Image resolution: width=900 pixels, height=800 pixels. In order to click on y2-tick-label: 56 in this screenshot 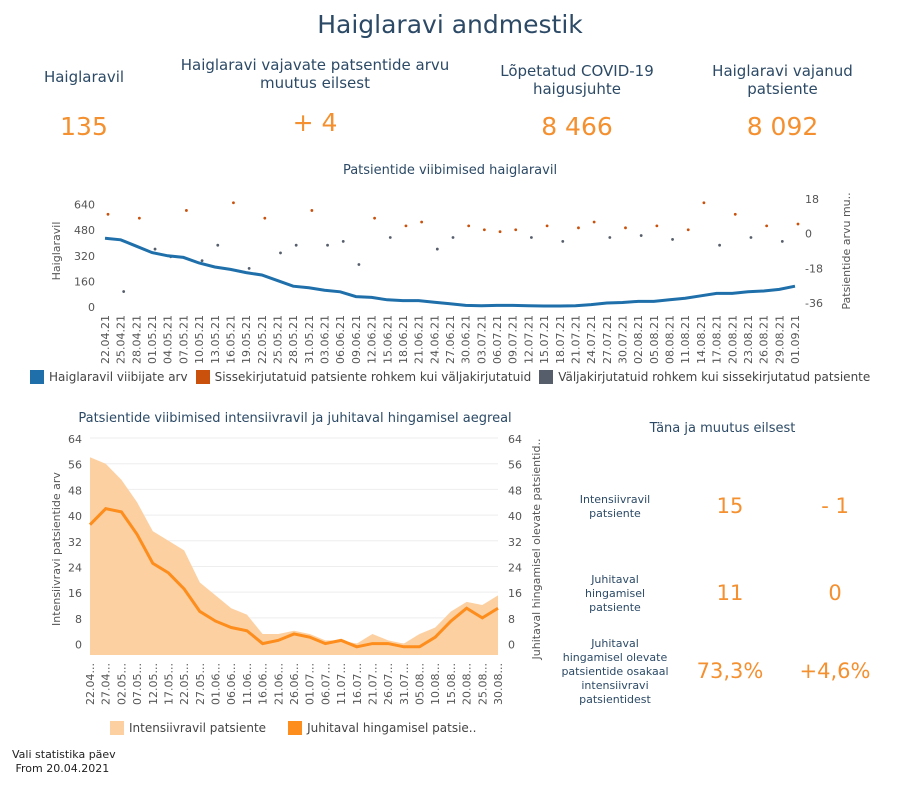, I will do `click(515, 465)`.